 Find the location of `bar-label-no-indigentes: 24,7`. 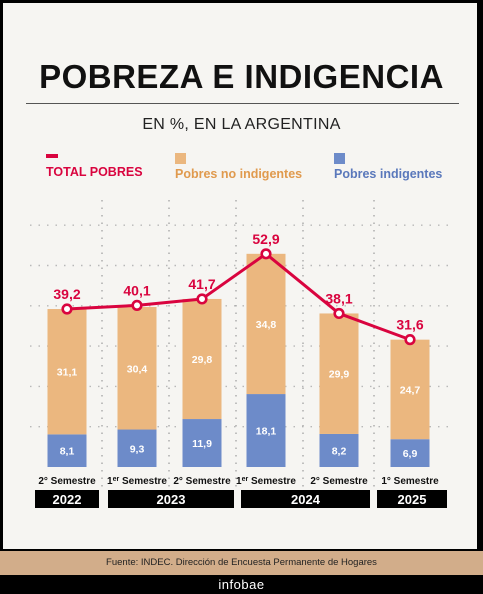

bar-label-no-indigentes: 24,7 is located at coordinates (410, 390).